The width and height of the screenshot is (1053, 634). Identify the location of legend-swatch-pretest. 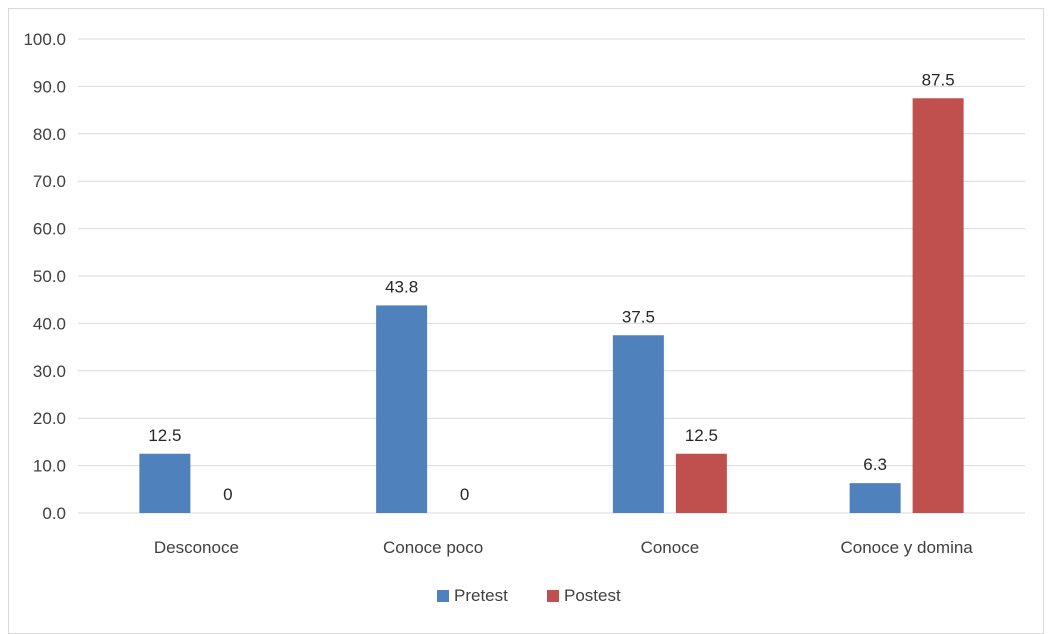
(443, 596).